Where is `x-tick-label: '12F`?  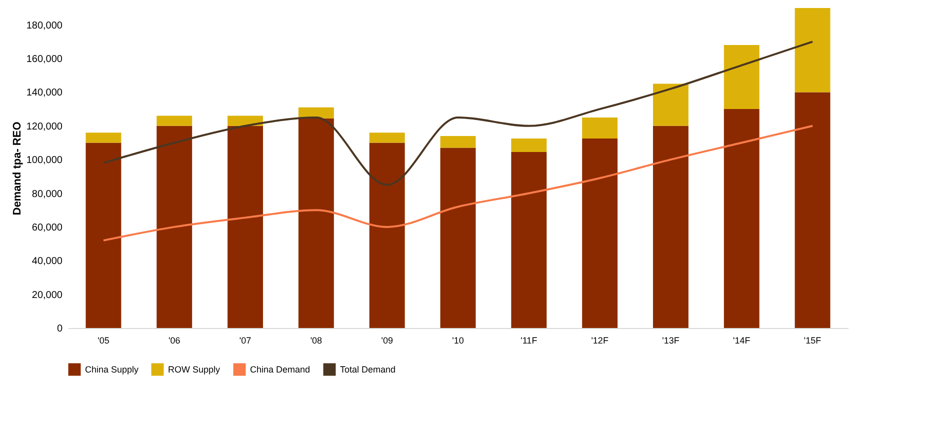 x-tick-label: '12F is located at coordinates (600, 341).